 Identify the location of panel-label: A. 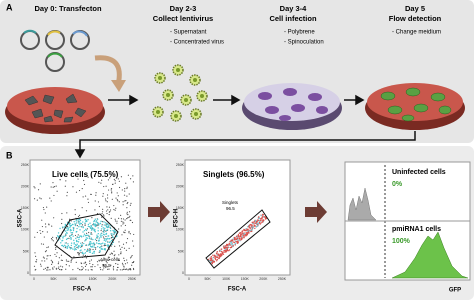
(9, 7).